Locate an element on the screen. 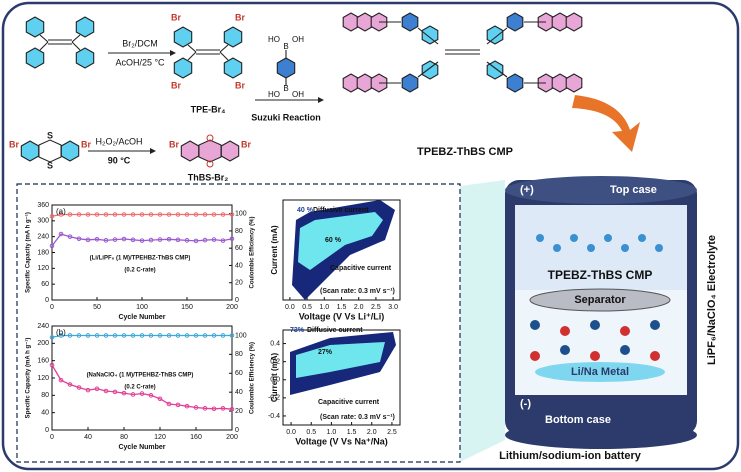  case-label: Bottom case is located at coordinates (578, 420).